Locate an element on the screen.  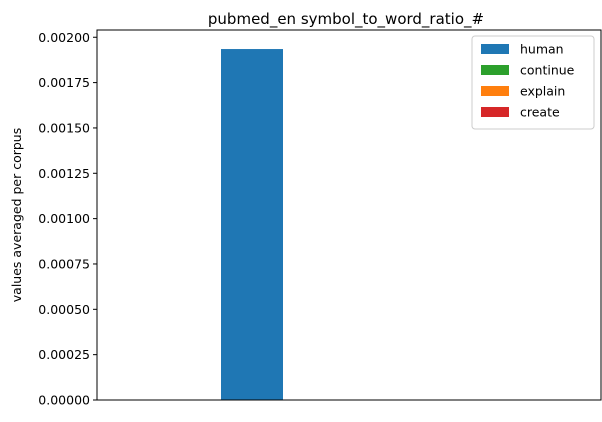
legend-label-continue: continue is located at coordinates (547, 70).